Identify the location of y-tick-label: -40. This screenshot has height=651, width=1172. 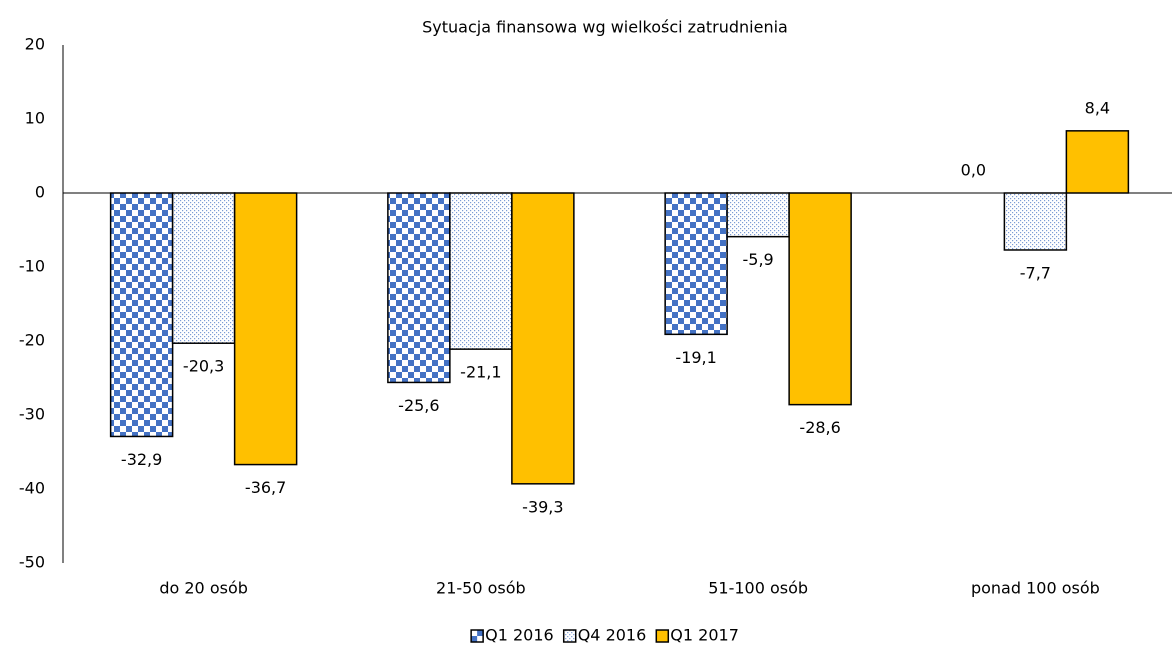
(32, 488).